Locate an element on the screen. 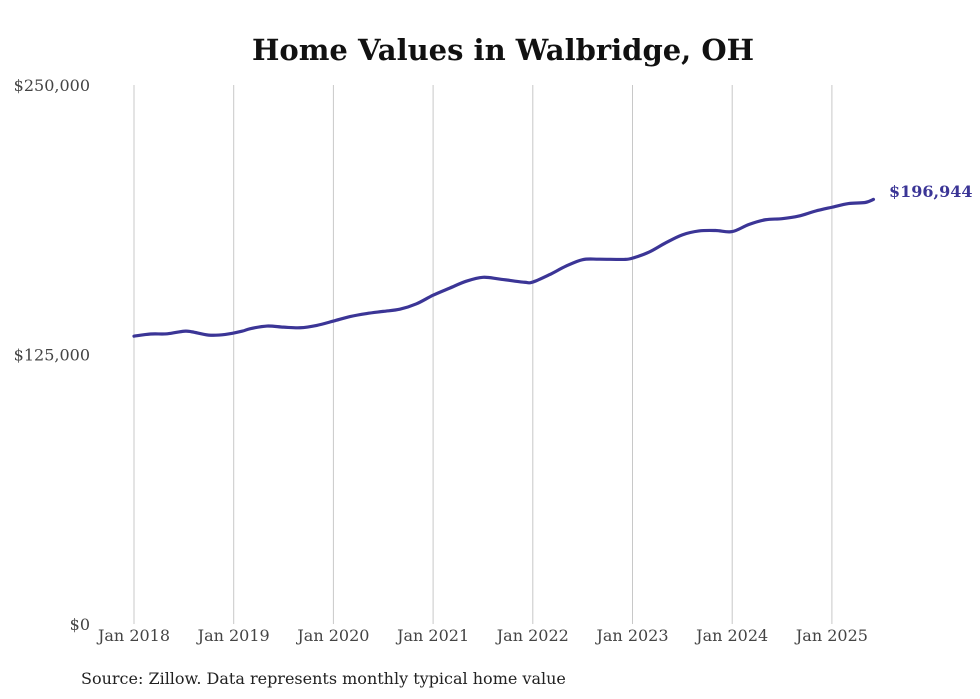 This screenshot has width=980, height=699. x-tick-label: Jan 2025 is located at coordinates (831, 635).